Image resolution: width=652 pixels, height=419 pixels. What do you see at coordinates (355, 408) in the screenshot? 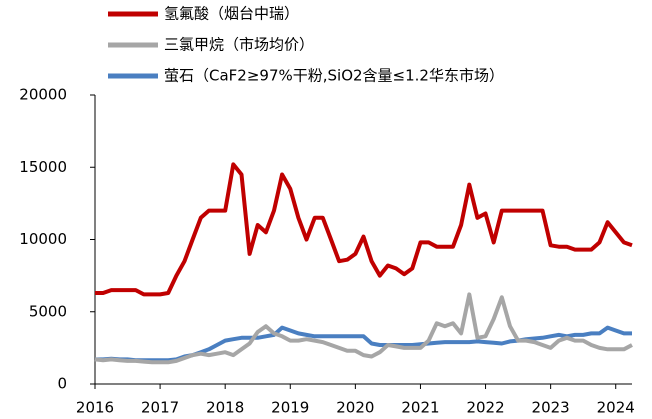
I see `x-tick-label: 2020` at bounding box center [355, 408].